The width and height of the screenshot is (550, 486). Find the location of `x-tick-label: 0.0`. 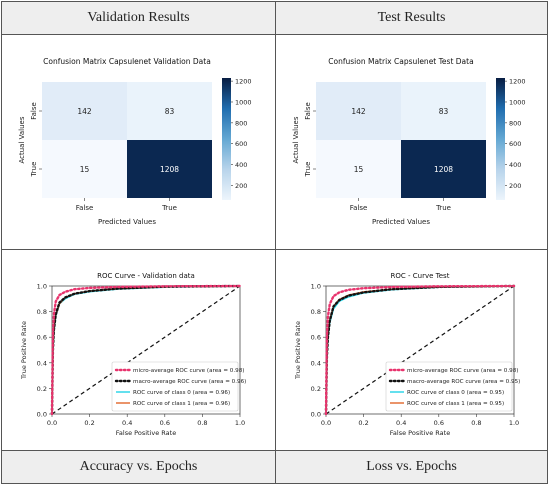

x-tick-label: 0.0 is located at coordinates (52, 423).